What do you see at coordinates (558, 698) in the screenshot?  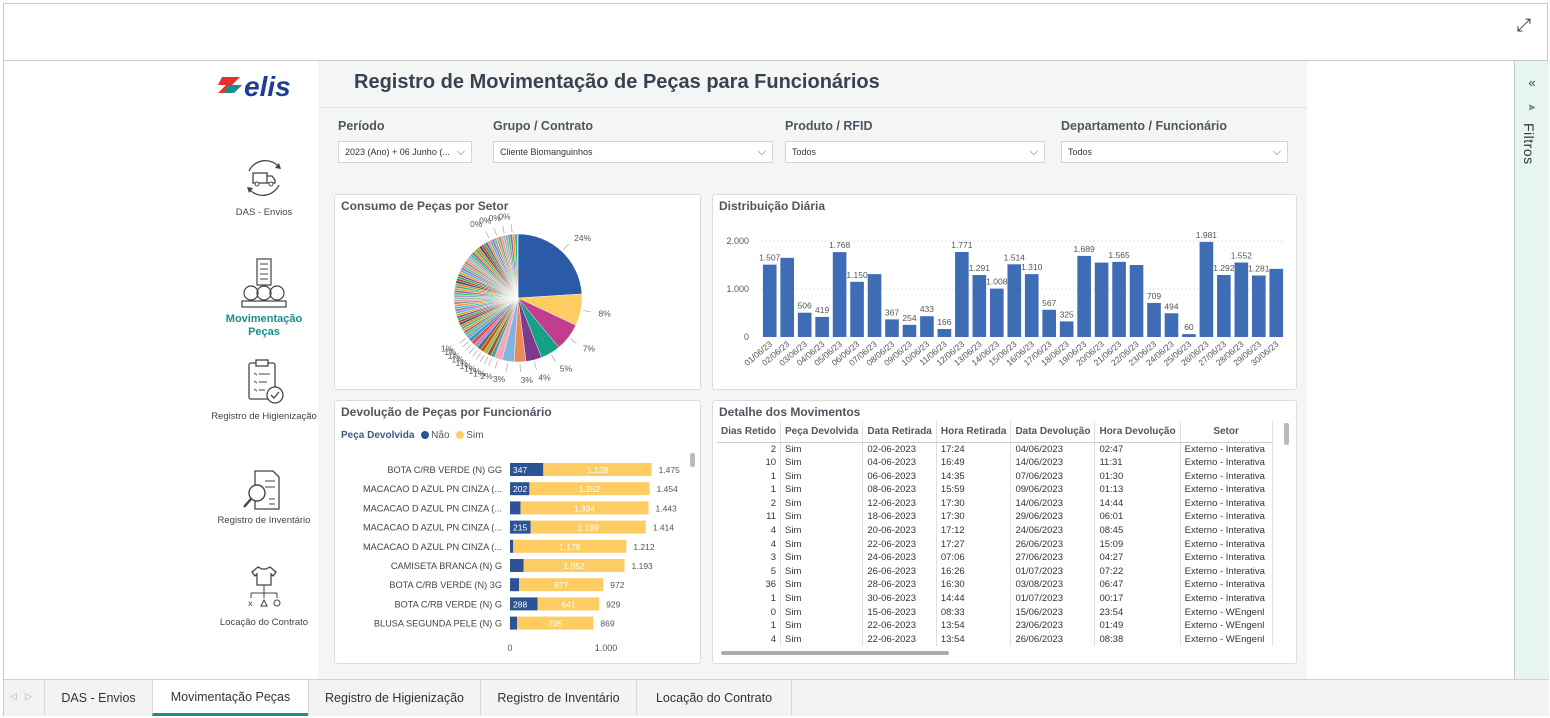 I see `tab-registro-inventario: Registro de Inventário` at bounding box center [558, 698].